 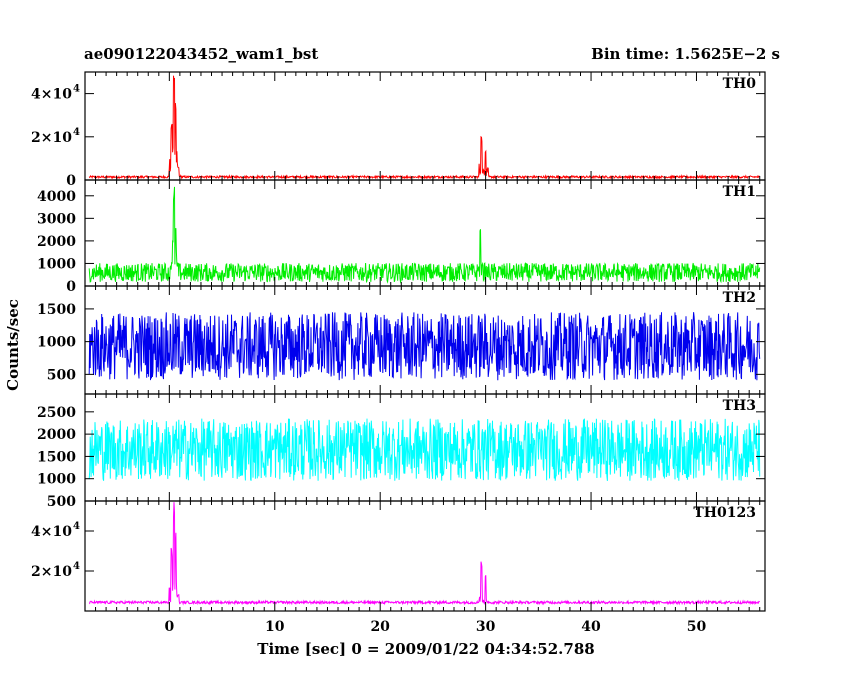 I want to click on y-tick-label-th0: 4×10, so click(x=51, y=95).